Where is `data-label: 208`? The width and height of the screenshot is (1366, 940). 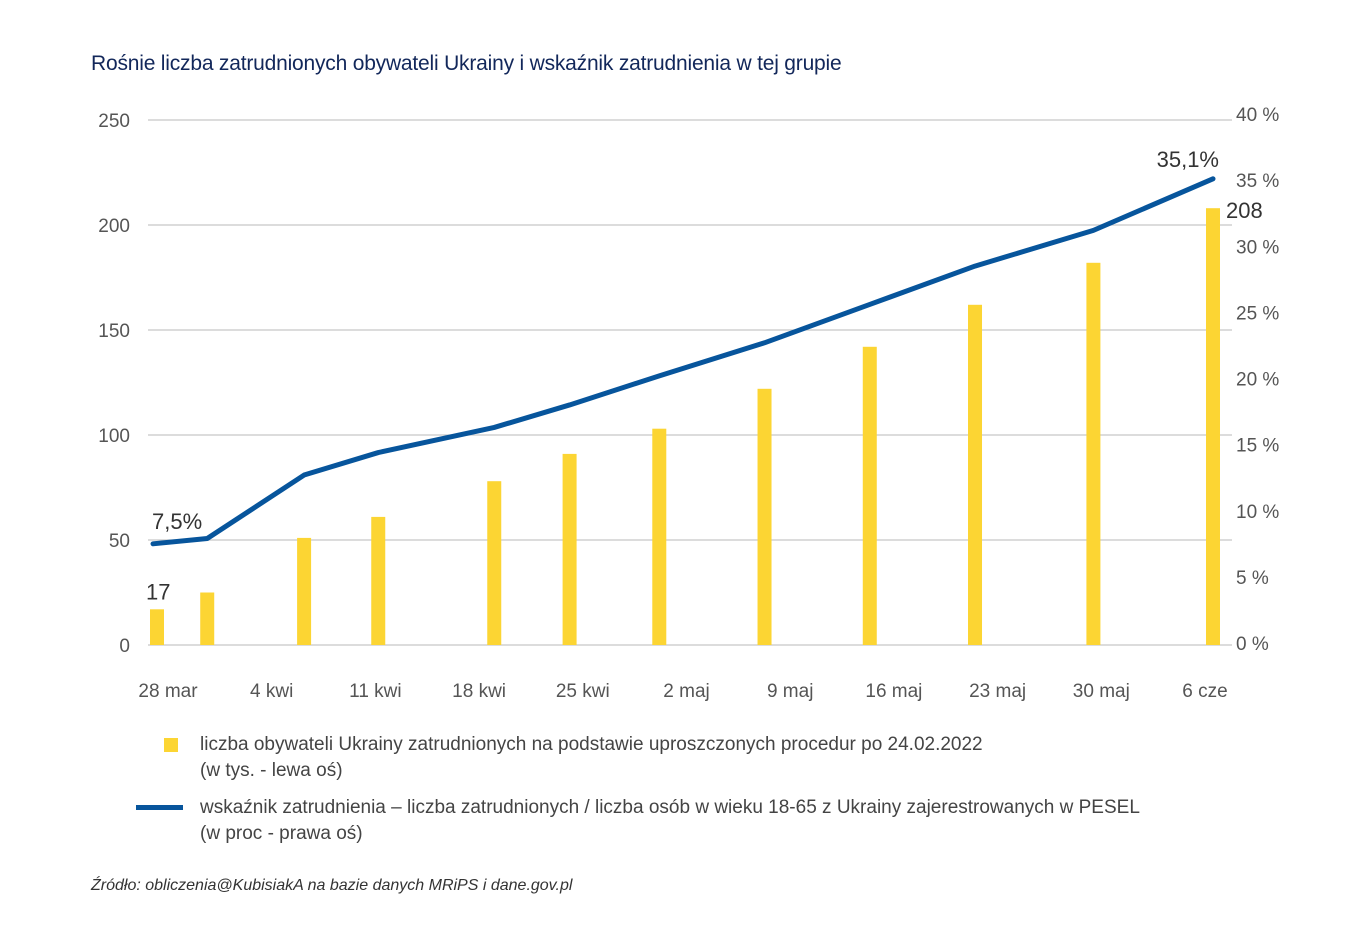 data-label: 208 is located at coordinates (1244, 210).